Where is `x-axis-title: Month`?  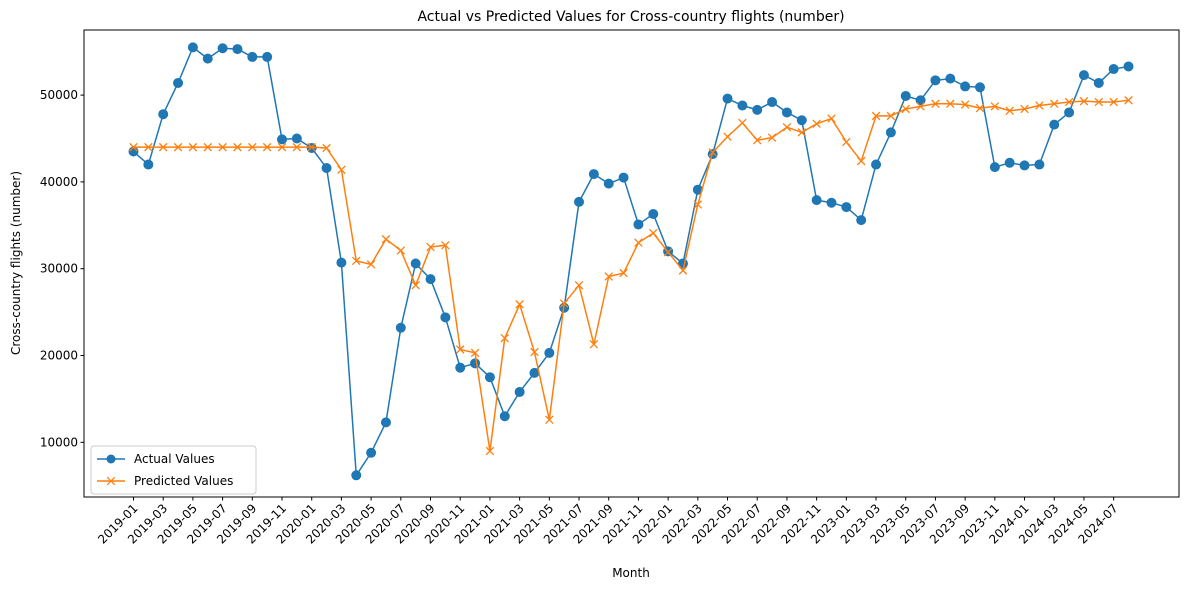
x-axis-title: Month is located at coordinates (631, 573).